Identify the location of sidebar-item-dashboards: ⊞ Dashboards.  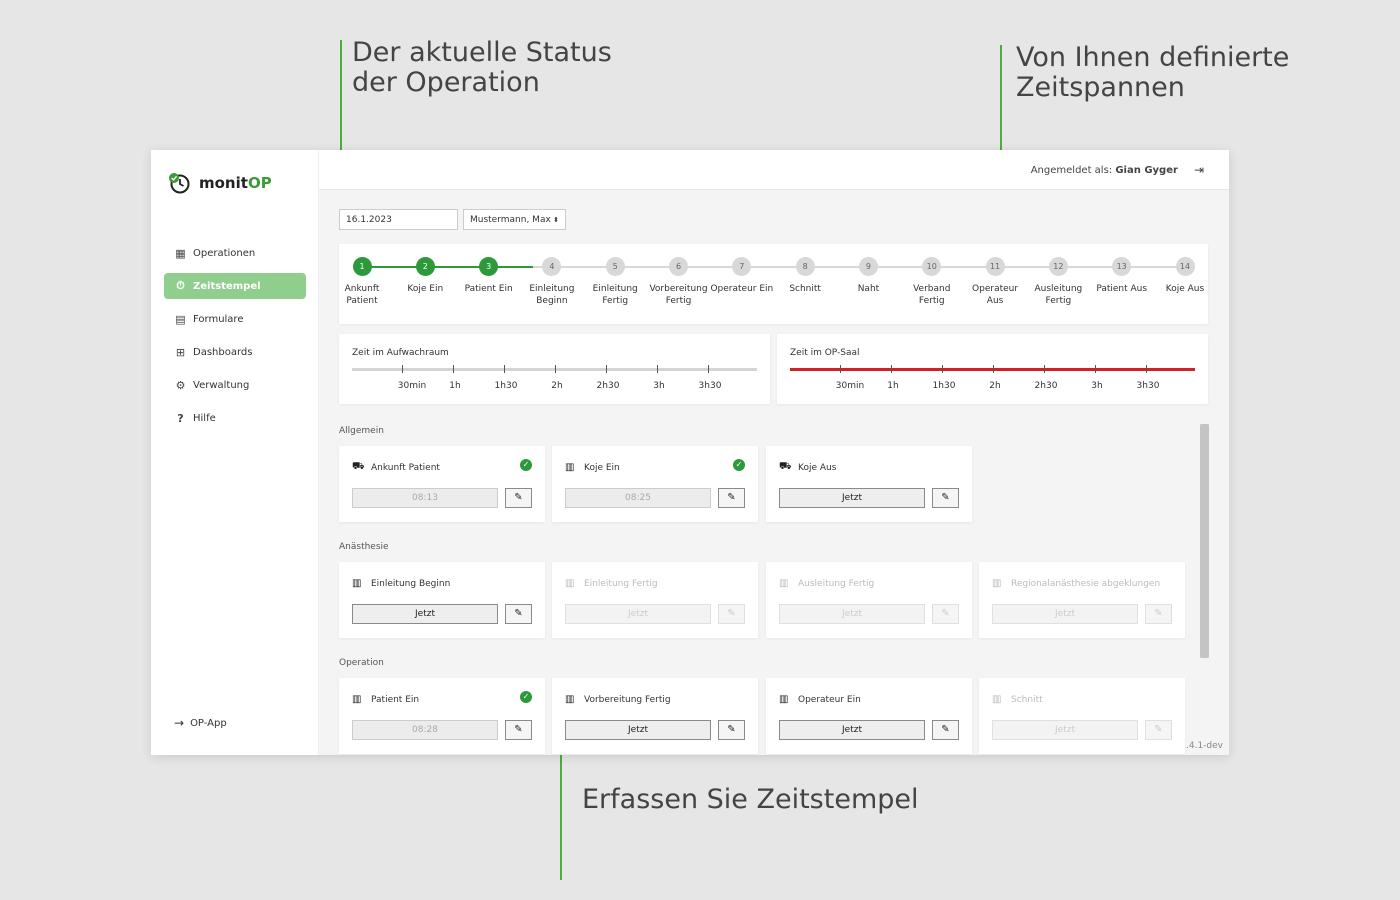
(235, 352).